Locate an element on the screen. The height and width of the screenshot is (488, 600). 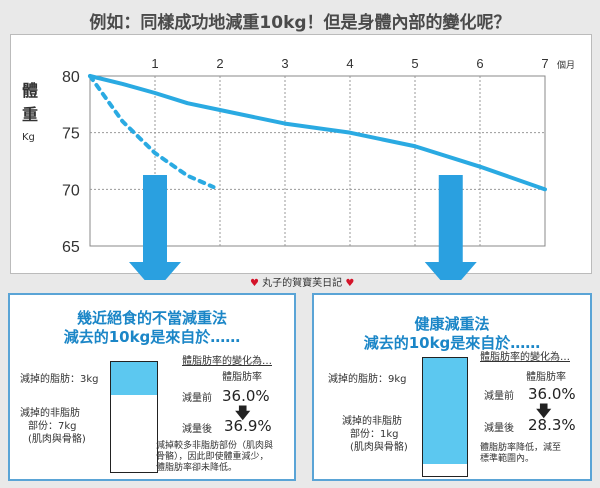
y-axis-label: 重 is located at coordinates (30, 114).